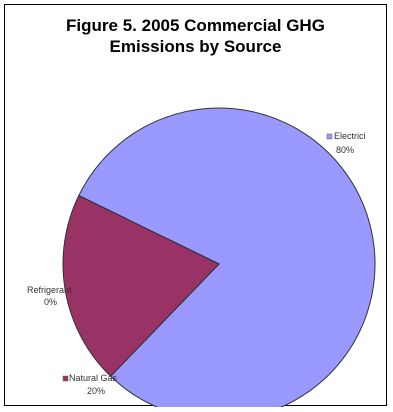 The height and width of the screenshot is (412, 393). I want to click on label-electrici: Electrici, so click(350, 136).